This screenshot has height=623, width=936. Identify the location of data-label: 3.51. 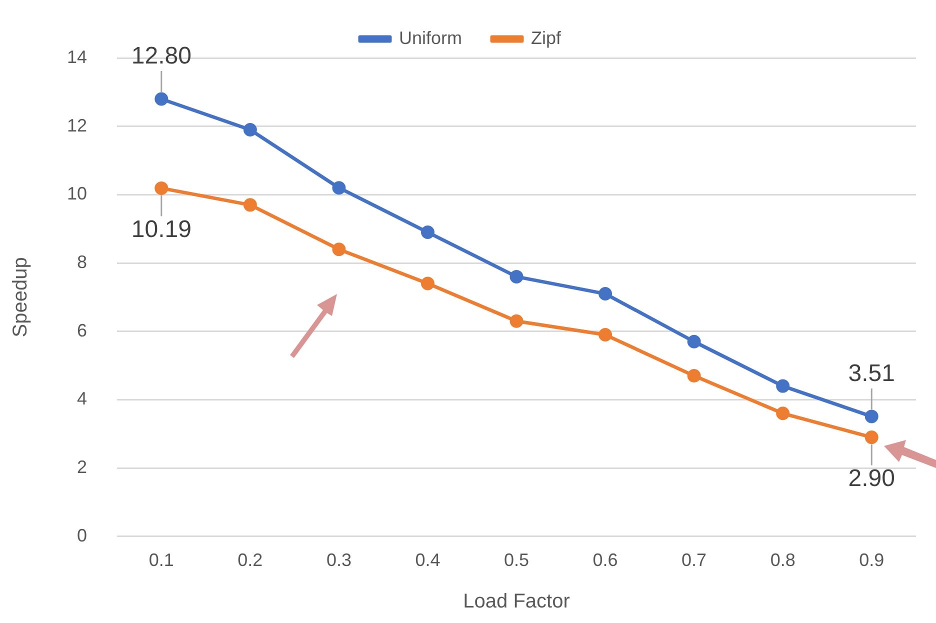
(871, 374).